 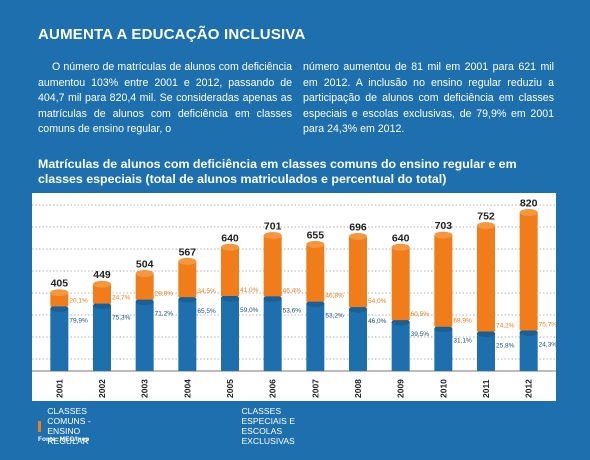 What do you see at coordinates (505, 325) in the screenshot?
I see `percent-regular-label-2011: 74,2%` at bounding box center [505, 325].